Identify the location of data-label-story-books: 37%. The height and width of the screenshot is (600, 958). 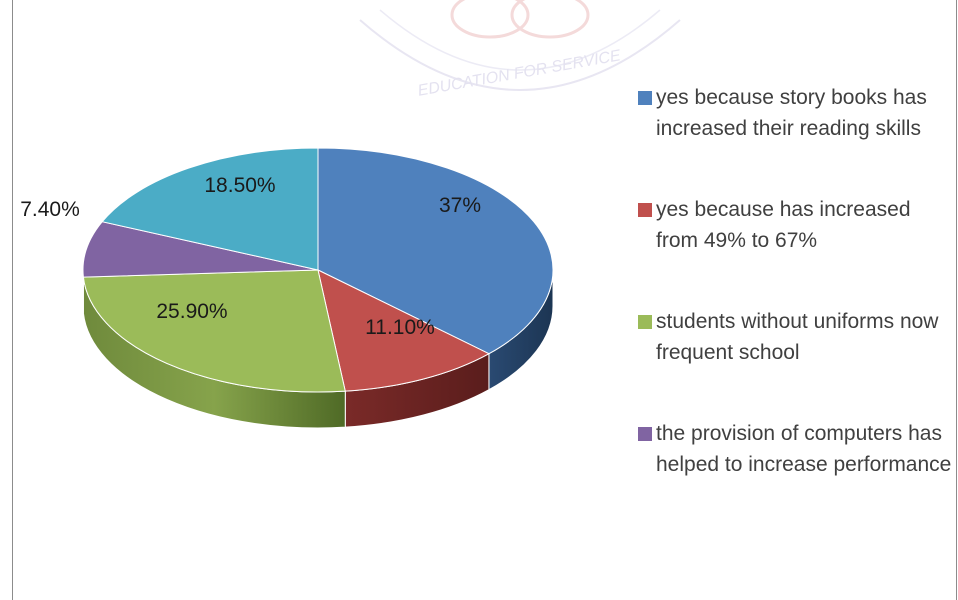
(460, 205).